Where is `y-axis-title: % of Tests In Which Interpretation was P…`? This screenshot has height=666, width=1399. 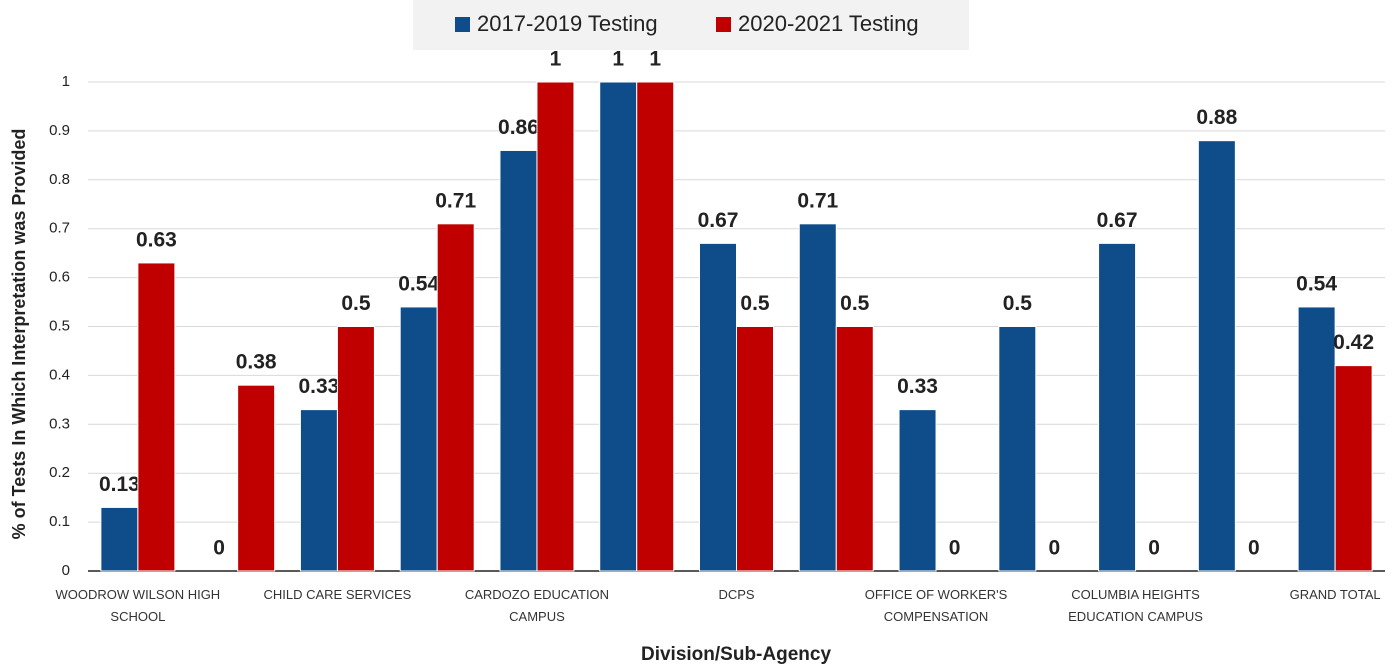 y-axis-title: % of Tests In Which Interpretation was P… is located at coordinates (19, 334).